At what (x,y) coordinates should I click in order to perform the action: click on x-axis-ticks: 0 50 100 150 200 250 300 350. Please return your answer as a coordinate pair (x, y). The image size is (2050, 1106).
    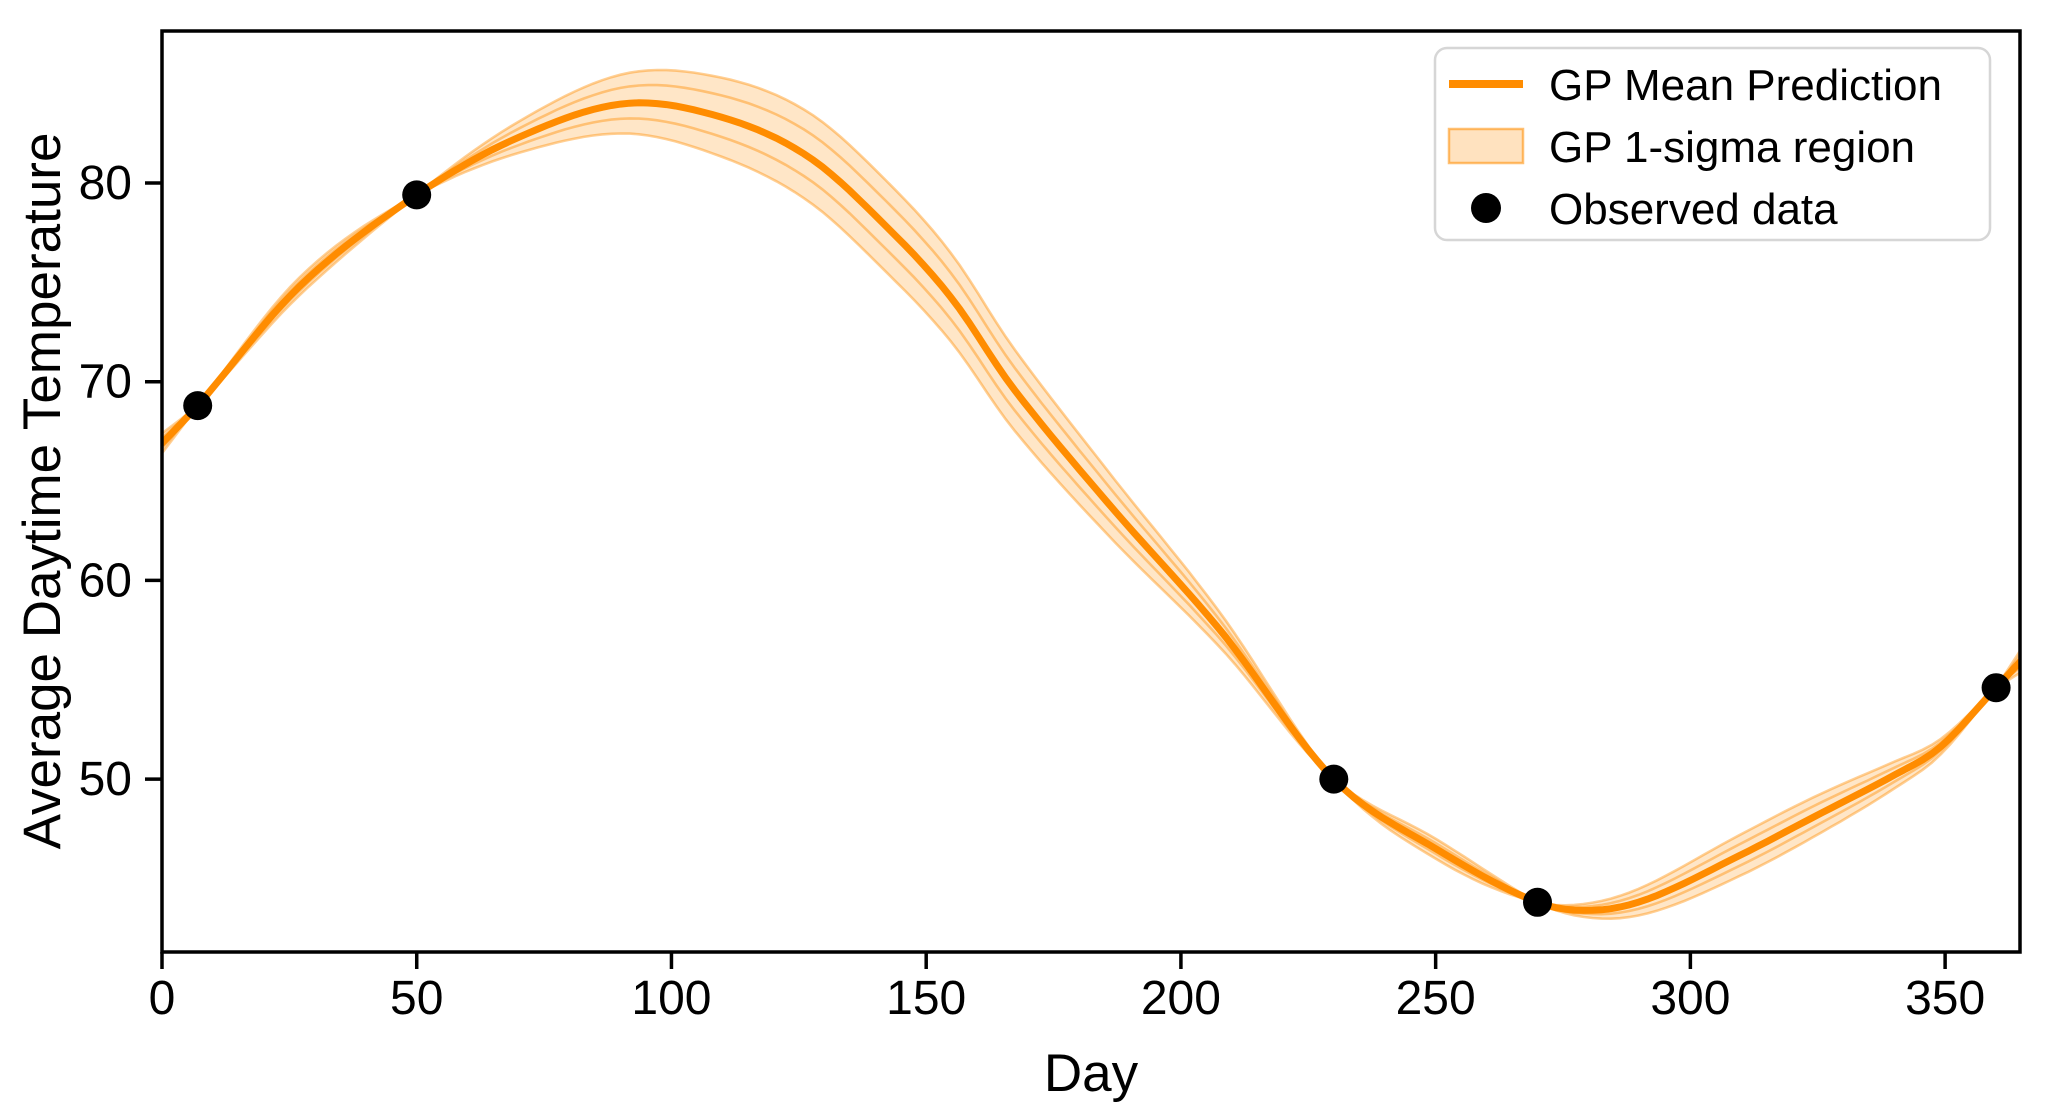
    Looking at the image, I should click on (1067, 988).